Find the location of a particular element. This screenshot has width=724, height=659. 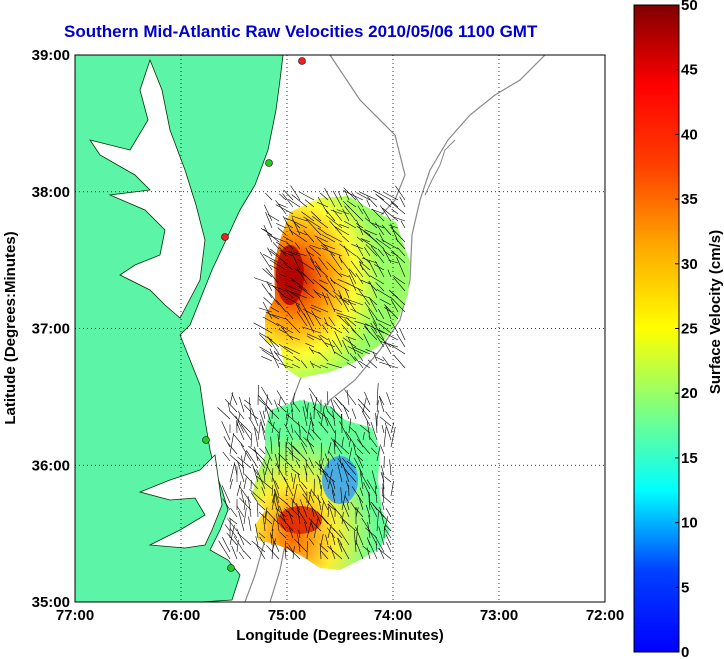

x-tick-label: 73:00 is located at coordinates (499, 615).